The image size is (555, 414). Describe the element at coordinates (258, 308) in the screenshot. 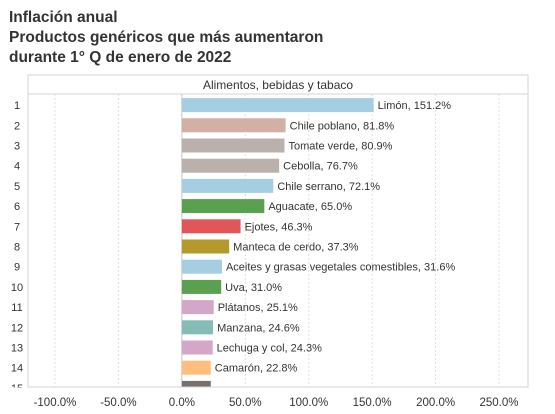

I see `bar-data-label: Plátanos, 25.1%` at that location.